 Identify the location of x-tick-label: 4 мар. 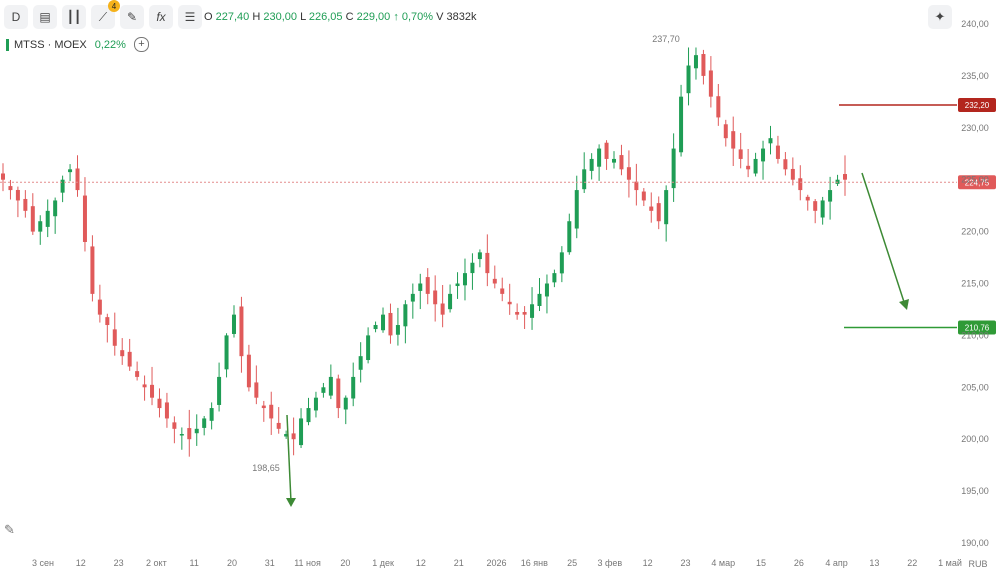
(723, 563).